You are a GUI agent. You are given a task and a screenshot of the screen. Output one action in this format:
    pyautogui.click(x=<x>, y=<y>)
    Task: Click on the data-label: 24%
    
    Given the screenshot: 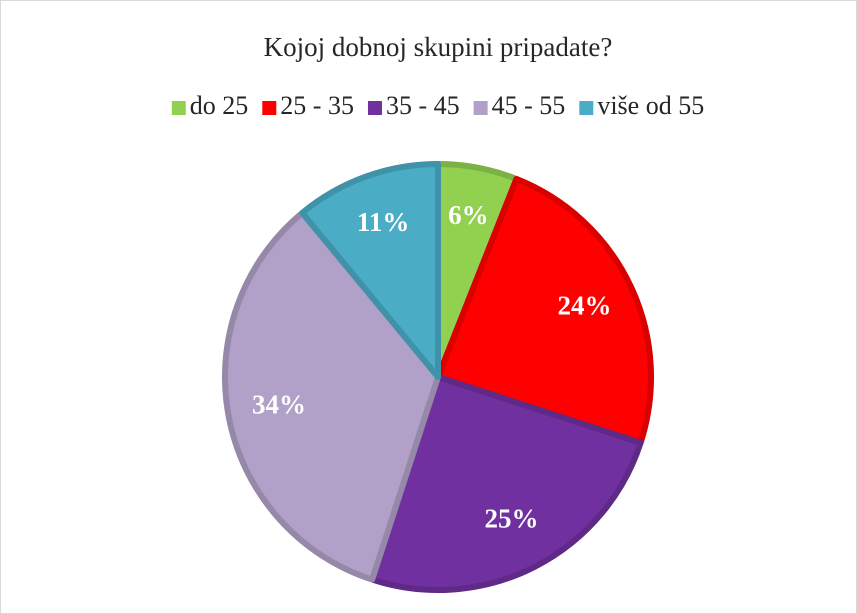 What is the action you would take?
    pyautogui.click(x=584, y=305)
    